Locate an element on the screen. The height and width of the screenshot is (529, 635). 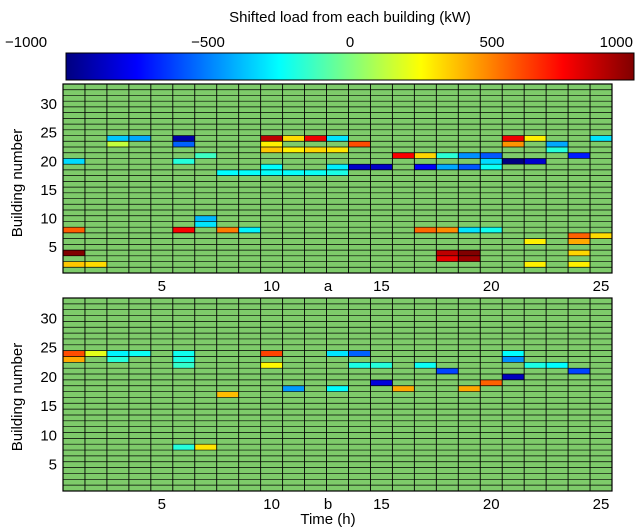
colorbar-tick-label: 1000 is located at coordinates (616, 42).